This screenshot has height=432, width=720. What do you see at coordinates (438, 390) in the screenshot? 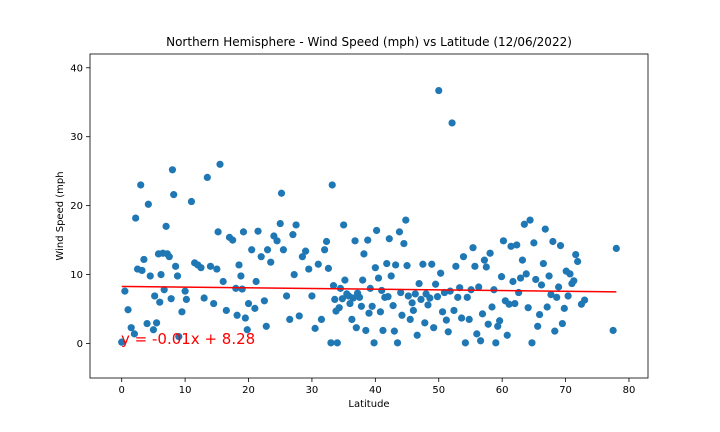
I see `x-tick-label: 50` at bounding box center [438, 390].